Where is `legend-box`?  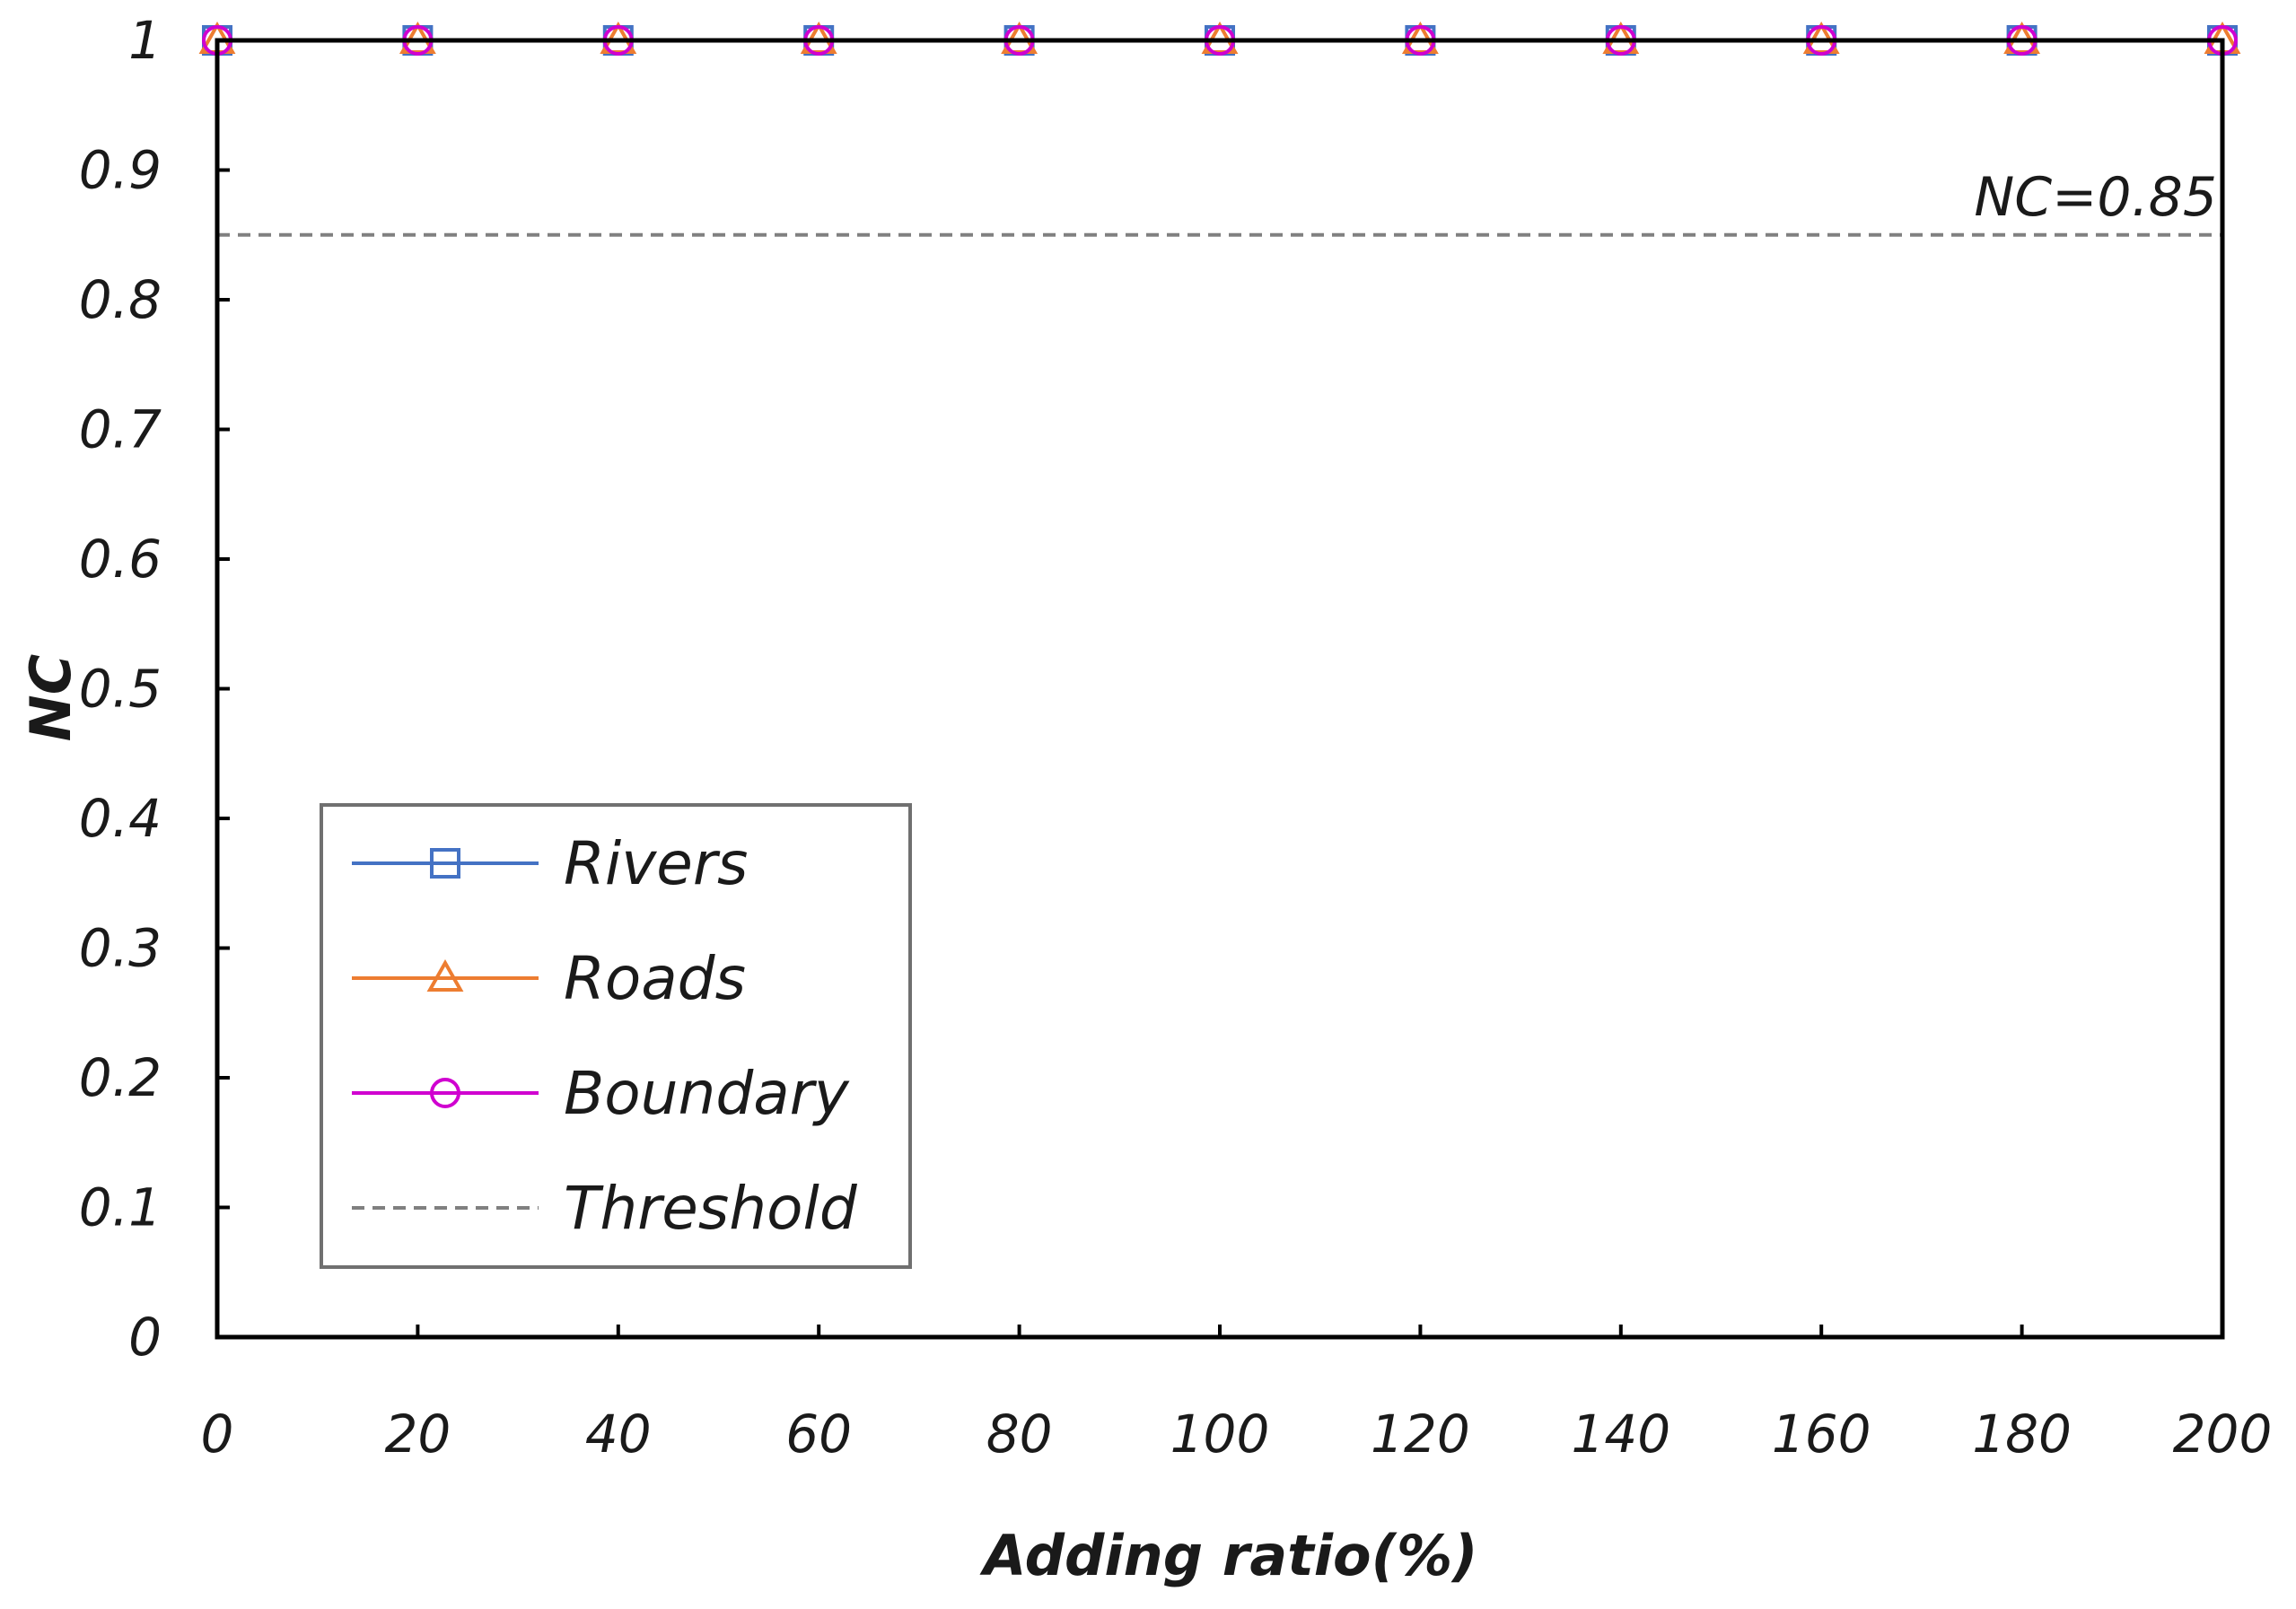 legend-box is located at coordinates (616, 1036).